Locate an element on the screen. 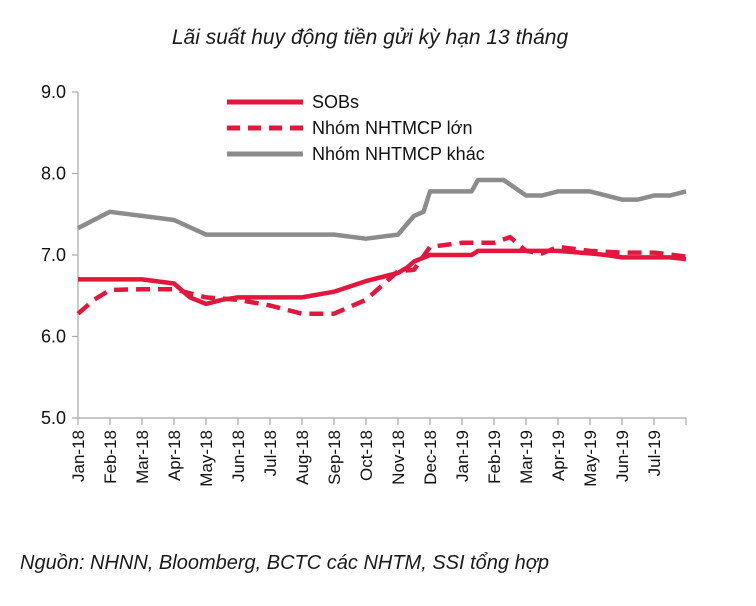 The image size is (756, 606). x-tick-label: Apr-19 is located at coordinates (558, 455).